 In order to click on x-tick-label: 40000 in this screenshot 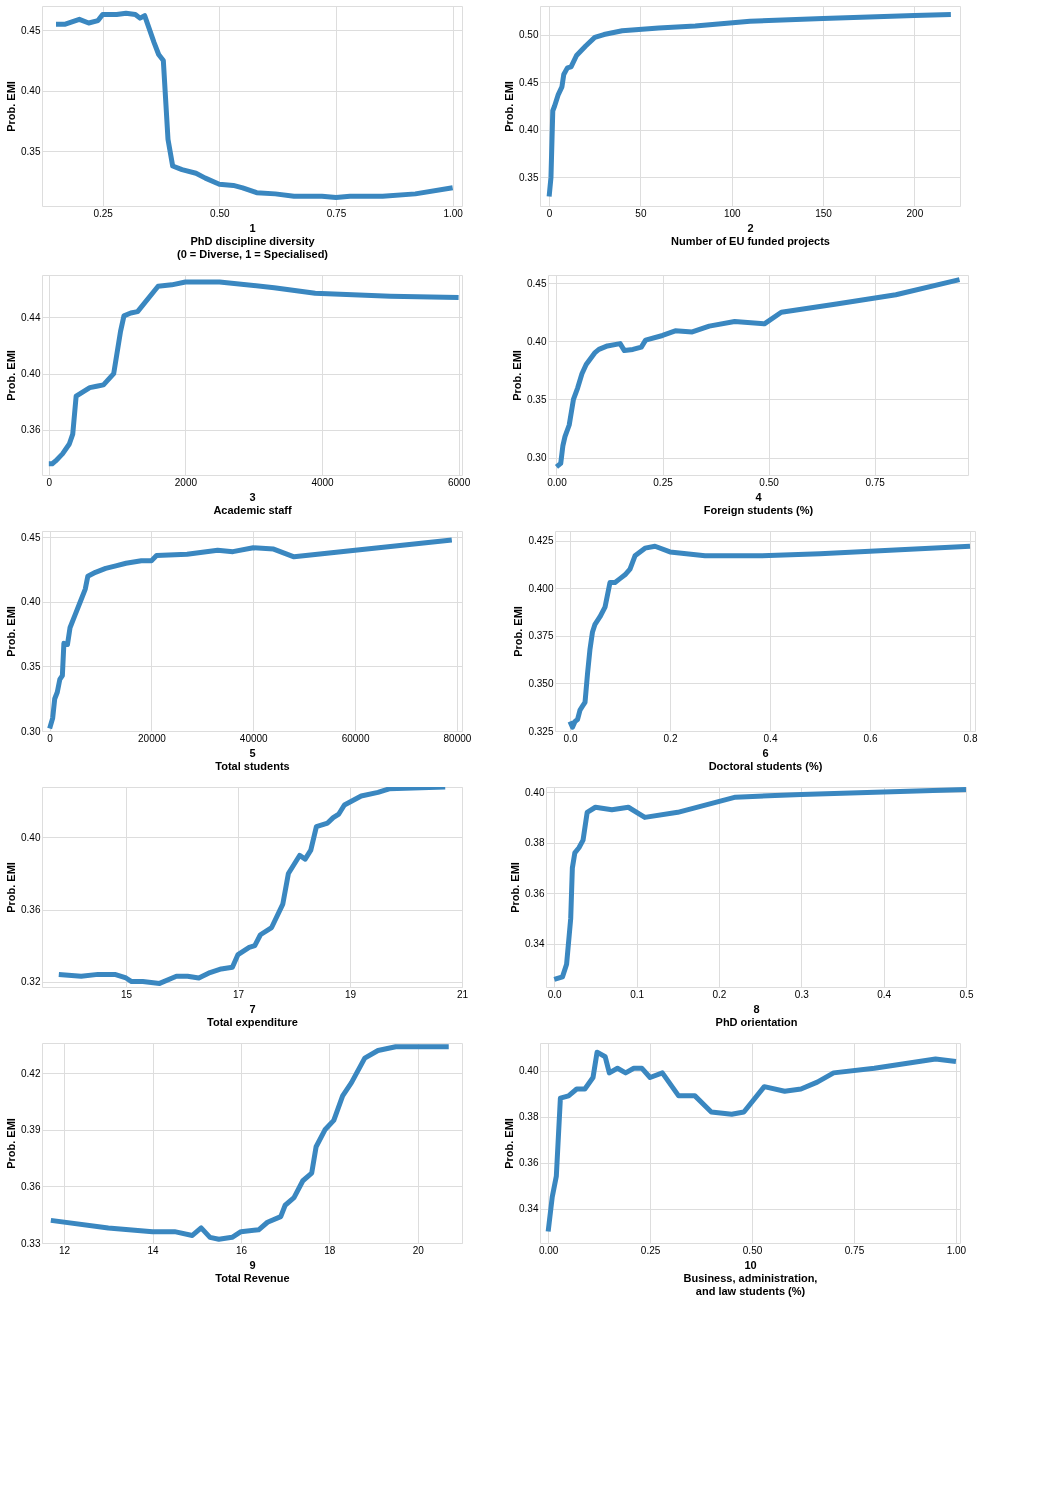, I will do `click(254, 738)`.